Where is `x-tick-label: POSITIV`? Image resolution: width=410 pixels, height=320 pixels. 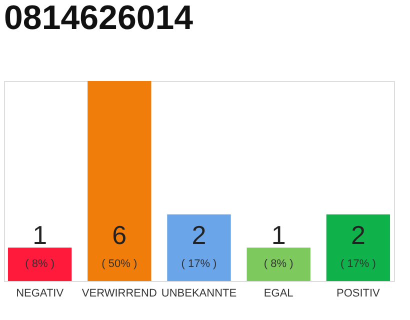 x-tick-label: POSITIV is located at coordinates (358, 294).